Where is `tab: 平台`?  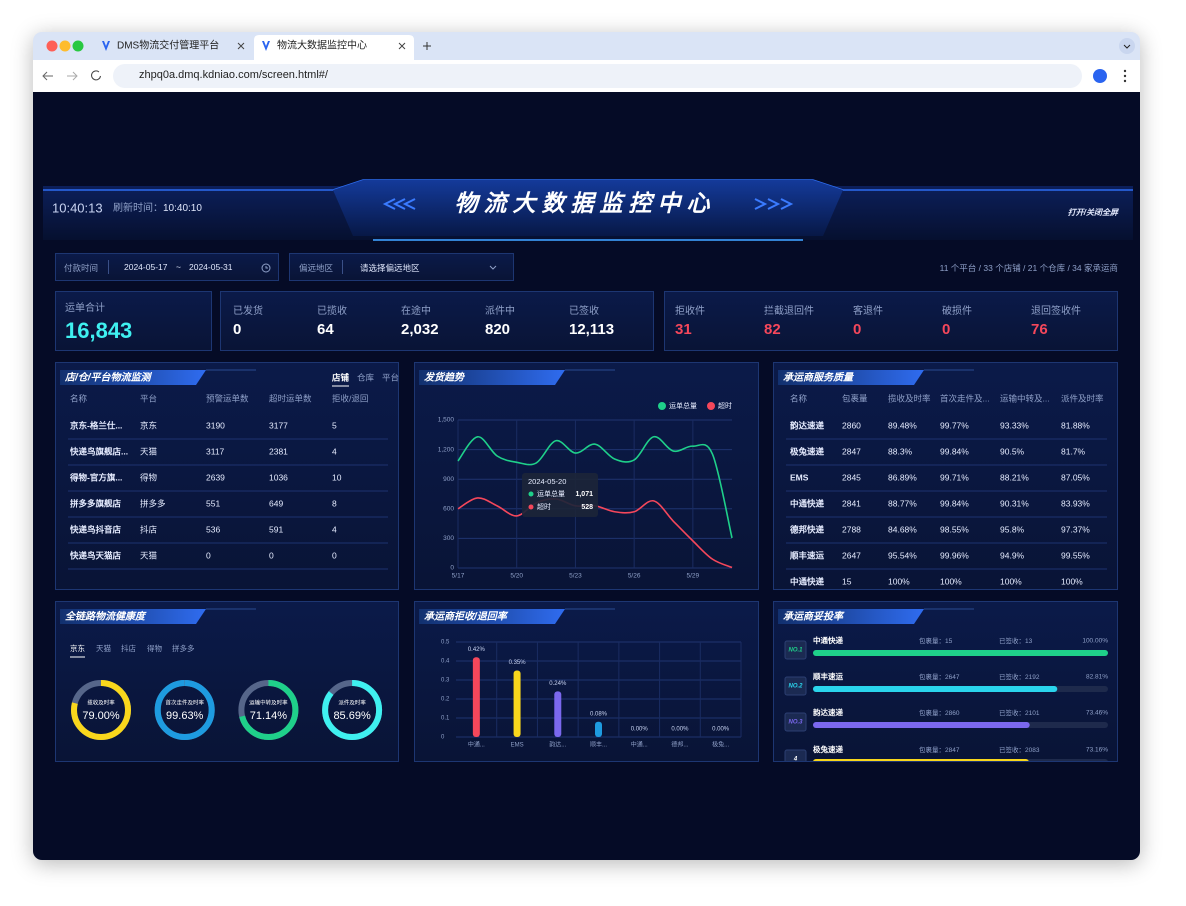 tab: 平台 is located at coordinates (390, 377).